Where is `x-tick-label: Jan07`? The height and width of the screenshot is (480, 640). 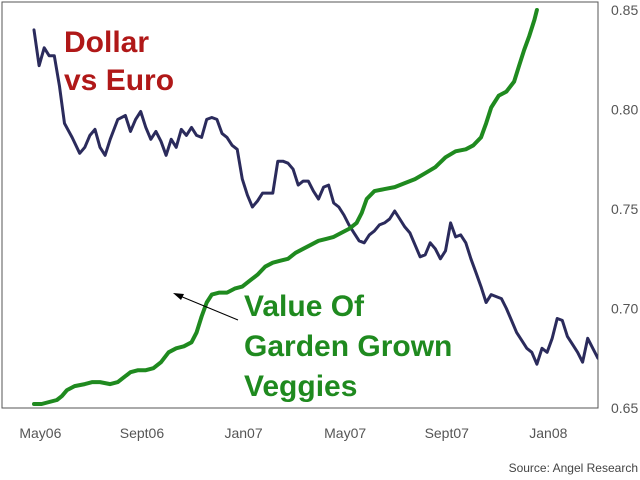 x-tick-label: Jan07 is located at coordinates (243, 433).